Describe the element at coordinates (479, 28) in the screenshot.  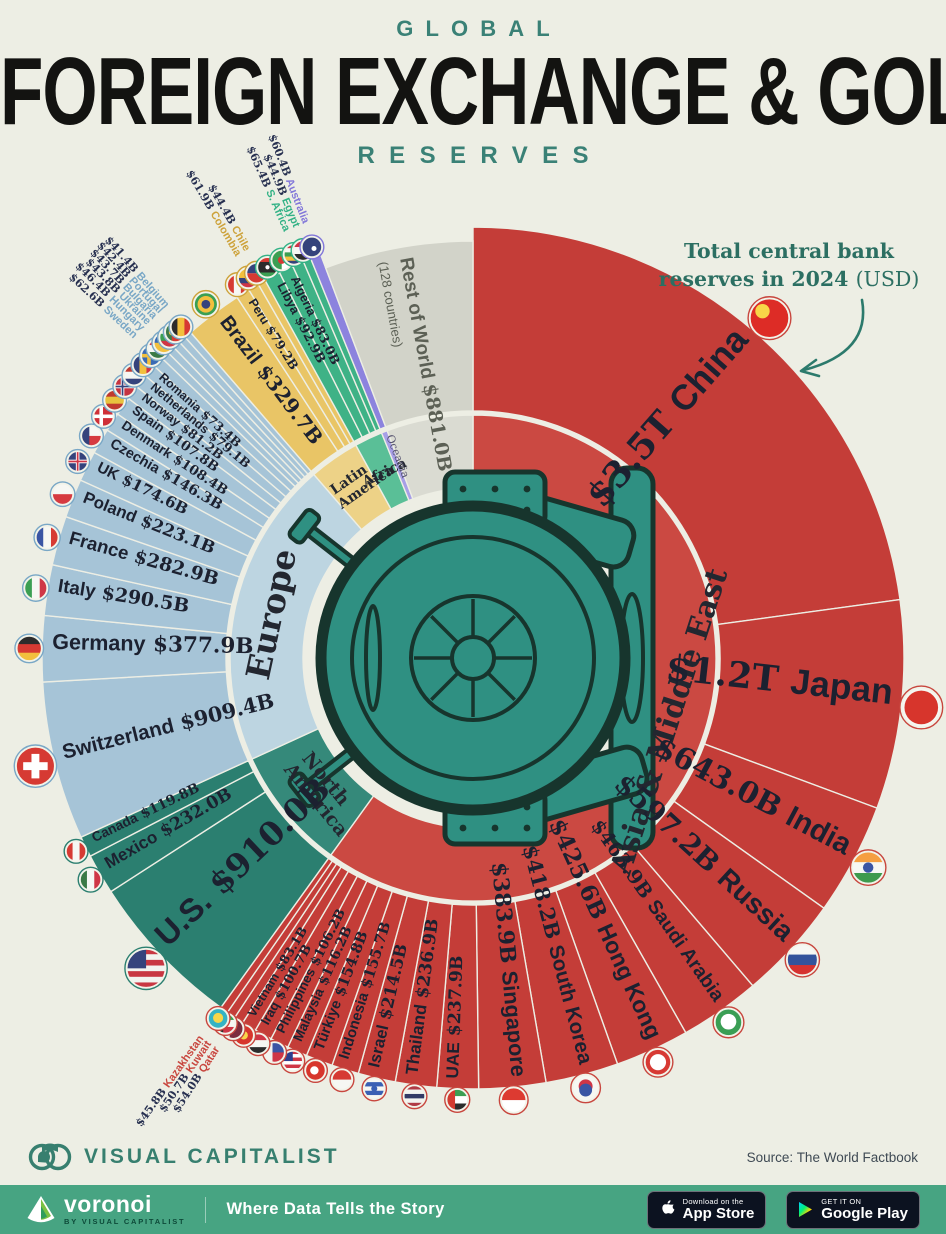
I see `title-kicker: GLOBAL` at that location.